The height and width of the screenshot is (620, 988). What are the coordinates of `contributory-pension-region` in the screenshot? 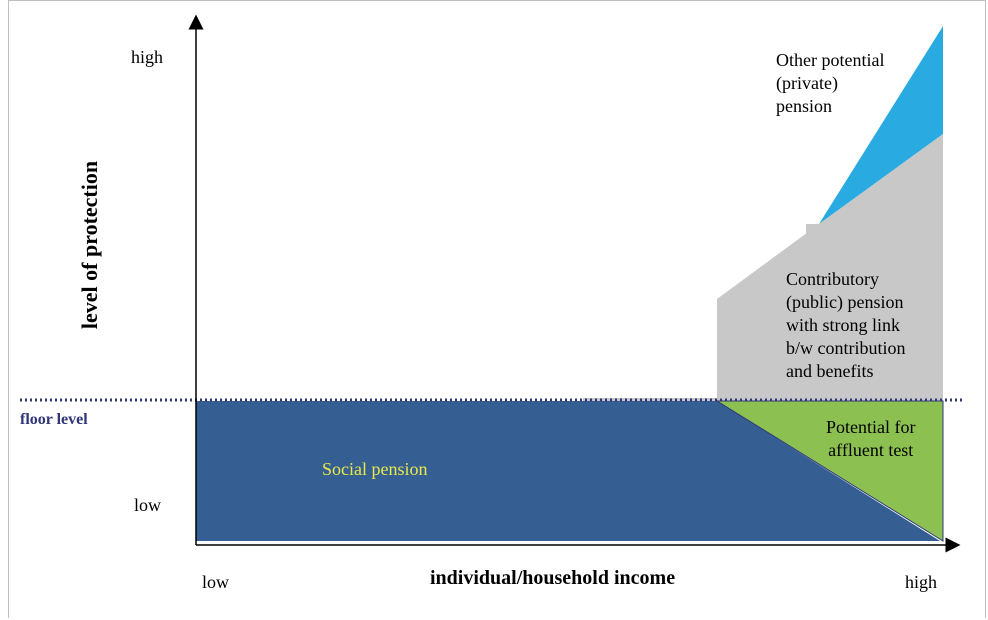 It's located at (830, 267).